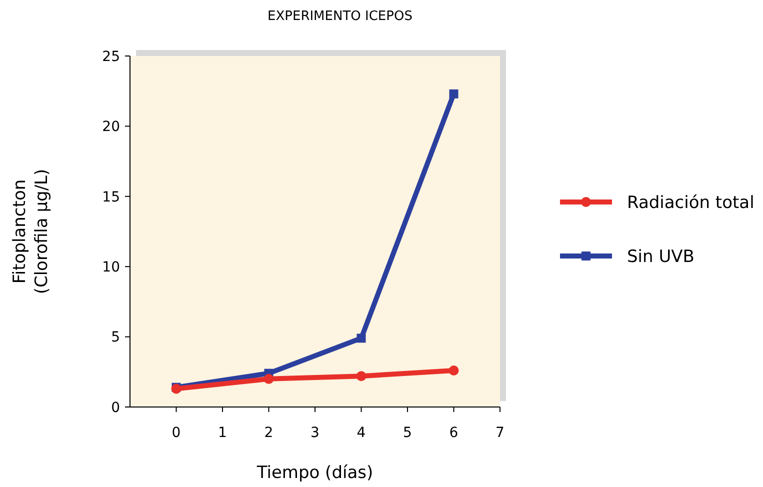 The width and height of the screenshot is (763, 487). I want to click on x-tick-label: 2, so click(269, 433).